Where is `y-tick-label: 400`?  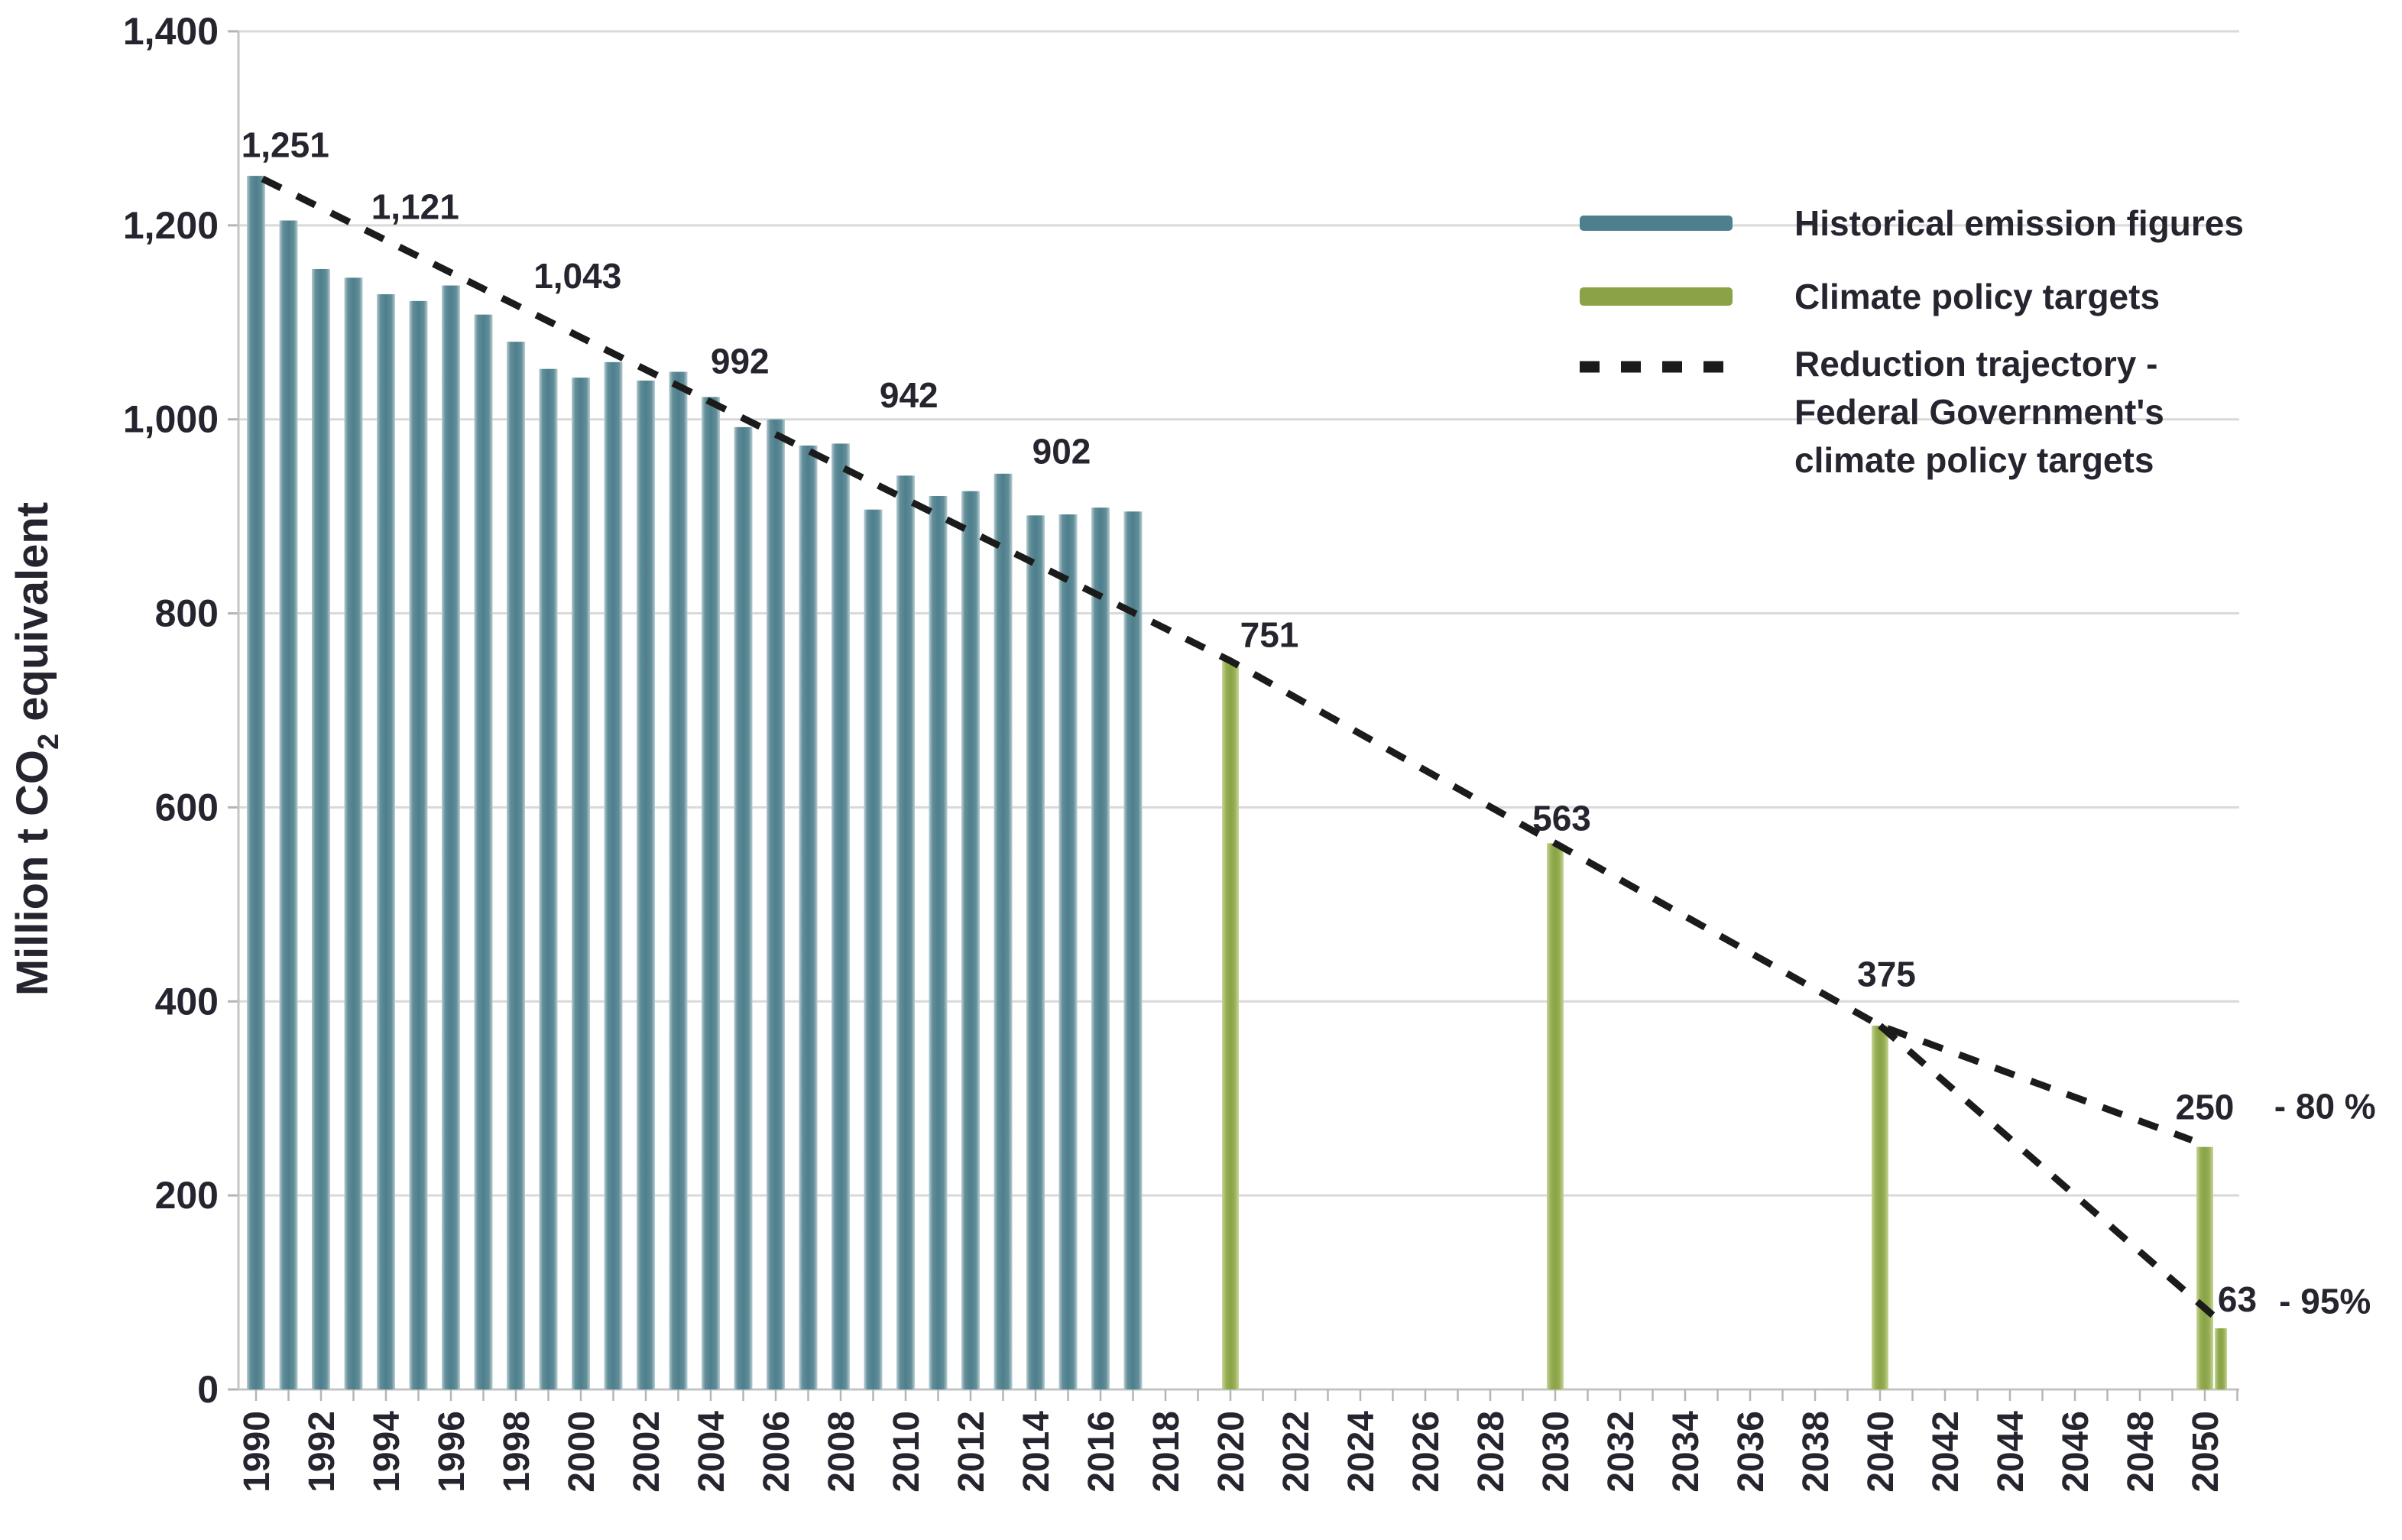
y-tick-label: 400 is located at coordinates (187, 1001).